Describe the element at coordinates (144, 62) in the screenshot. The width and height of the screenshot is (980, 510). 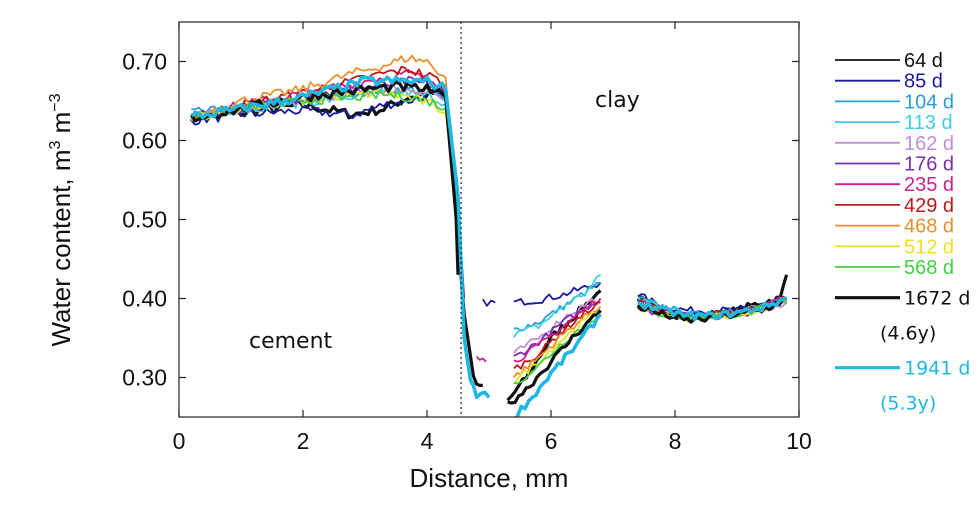
I see `y-tick-label: 0.70` at that location.